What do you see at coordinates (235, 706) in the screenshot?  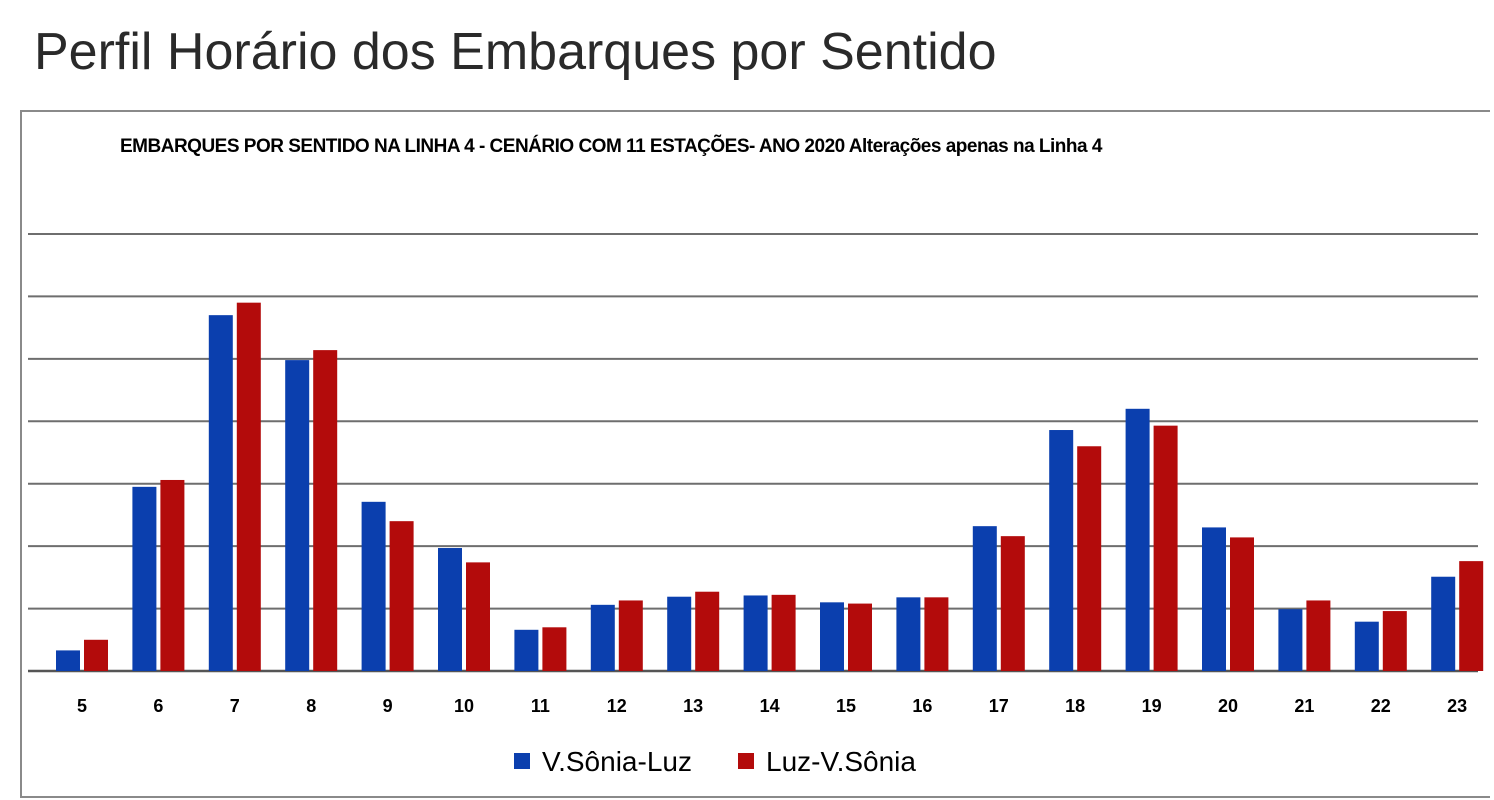 I see `x-tick-label: 7` at bounding box center [235, 706].